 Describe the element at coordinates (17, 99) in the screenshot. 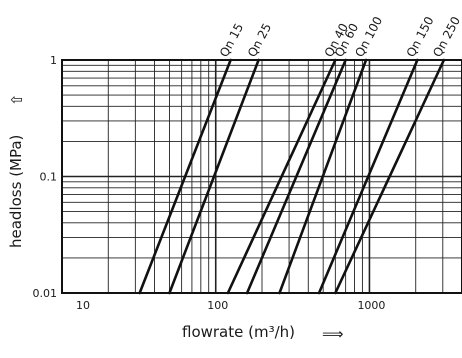

I see `y-axis-arrow: ⇧` at that location.